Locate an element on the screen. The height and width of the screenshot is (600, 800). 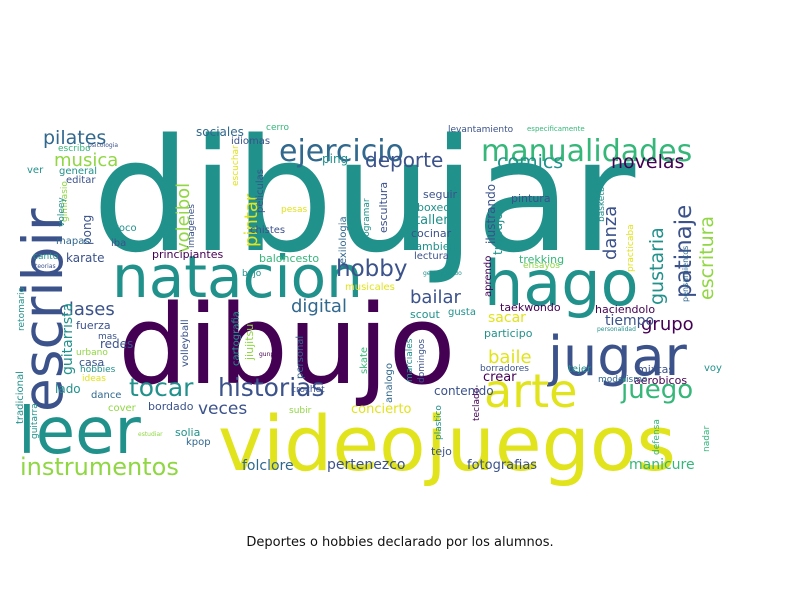
word-aerobicos: aerobicos is located at coordinates (660, 380).